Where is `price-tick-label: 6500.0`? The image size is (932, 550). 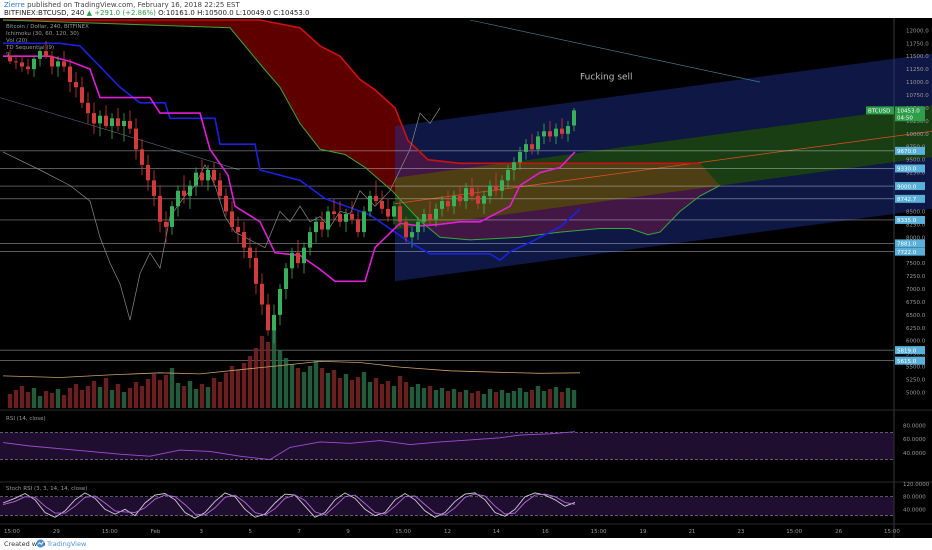
price-tick-label: 6500.0 is located at coordinates (916, 316).